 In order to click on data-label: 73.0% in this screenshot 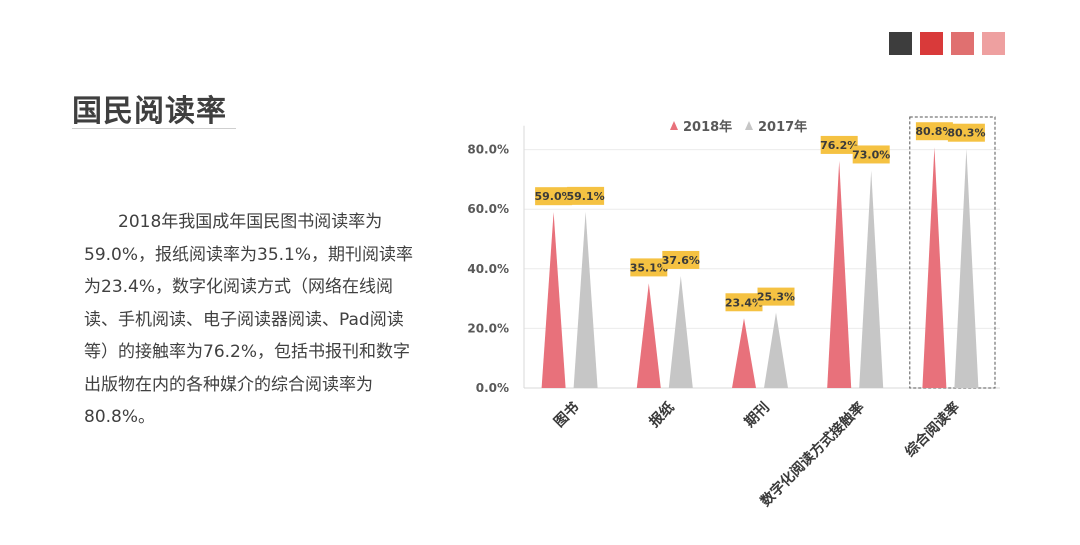, I will do `click(871, 154)`.